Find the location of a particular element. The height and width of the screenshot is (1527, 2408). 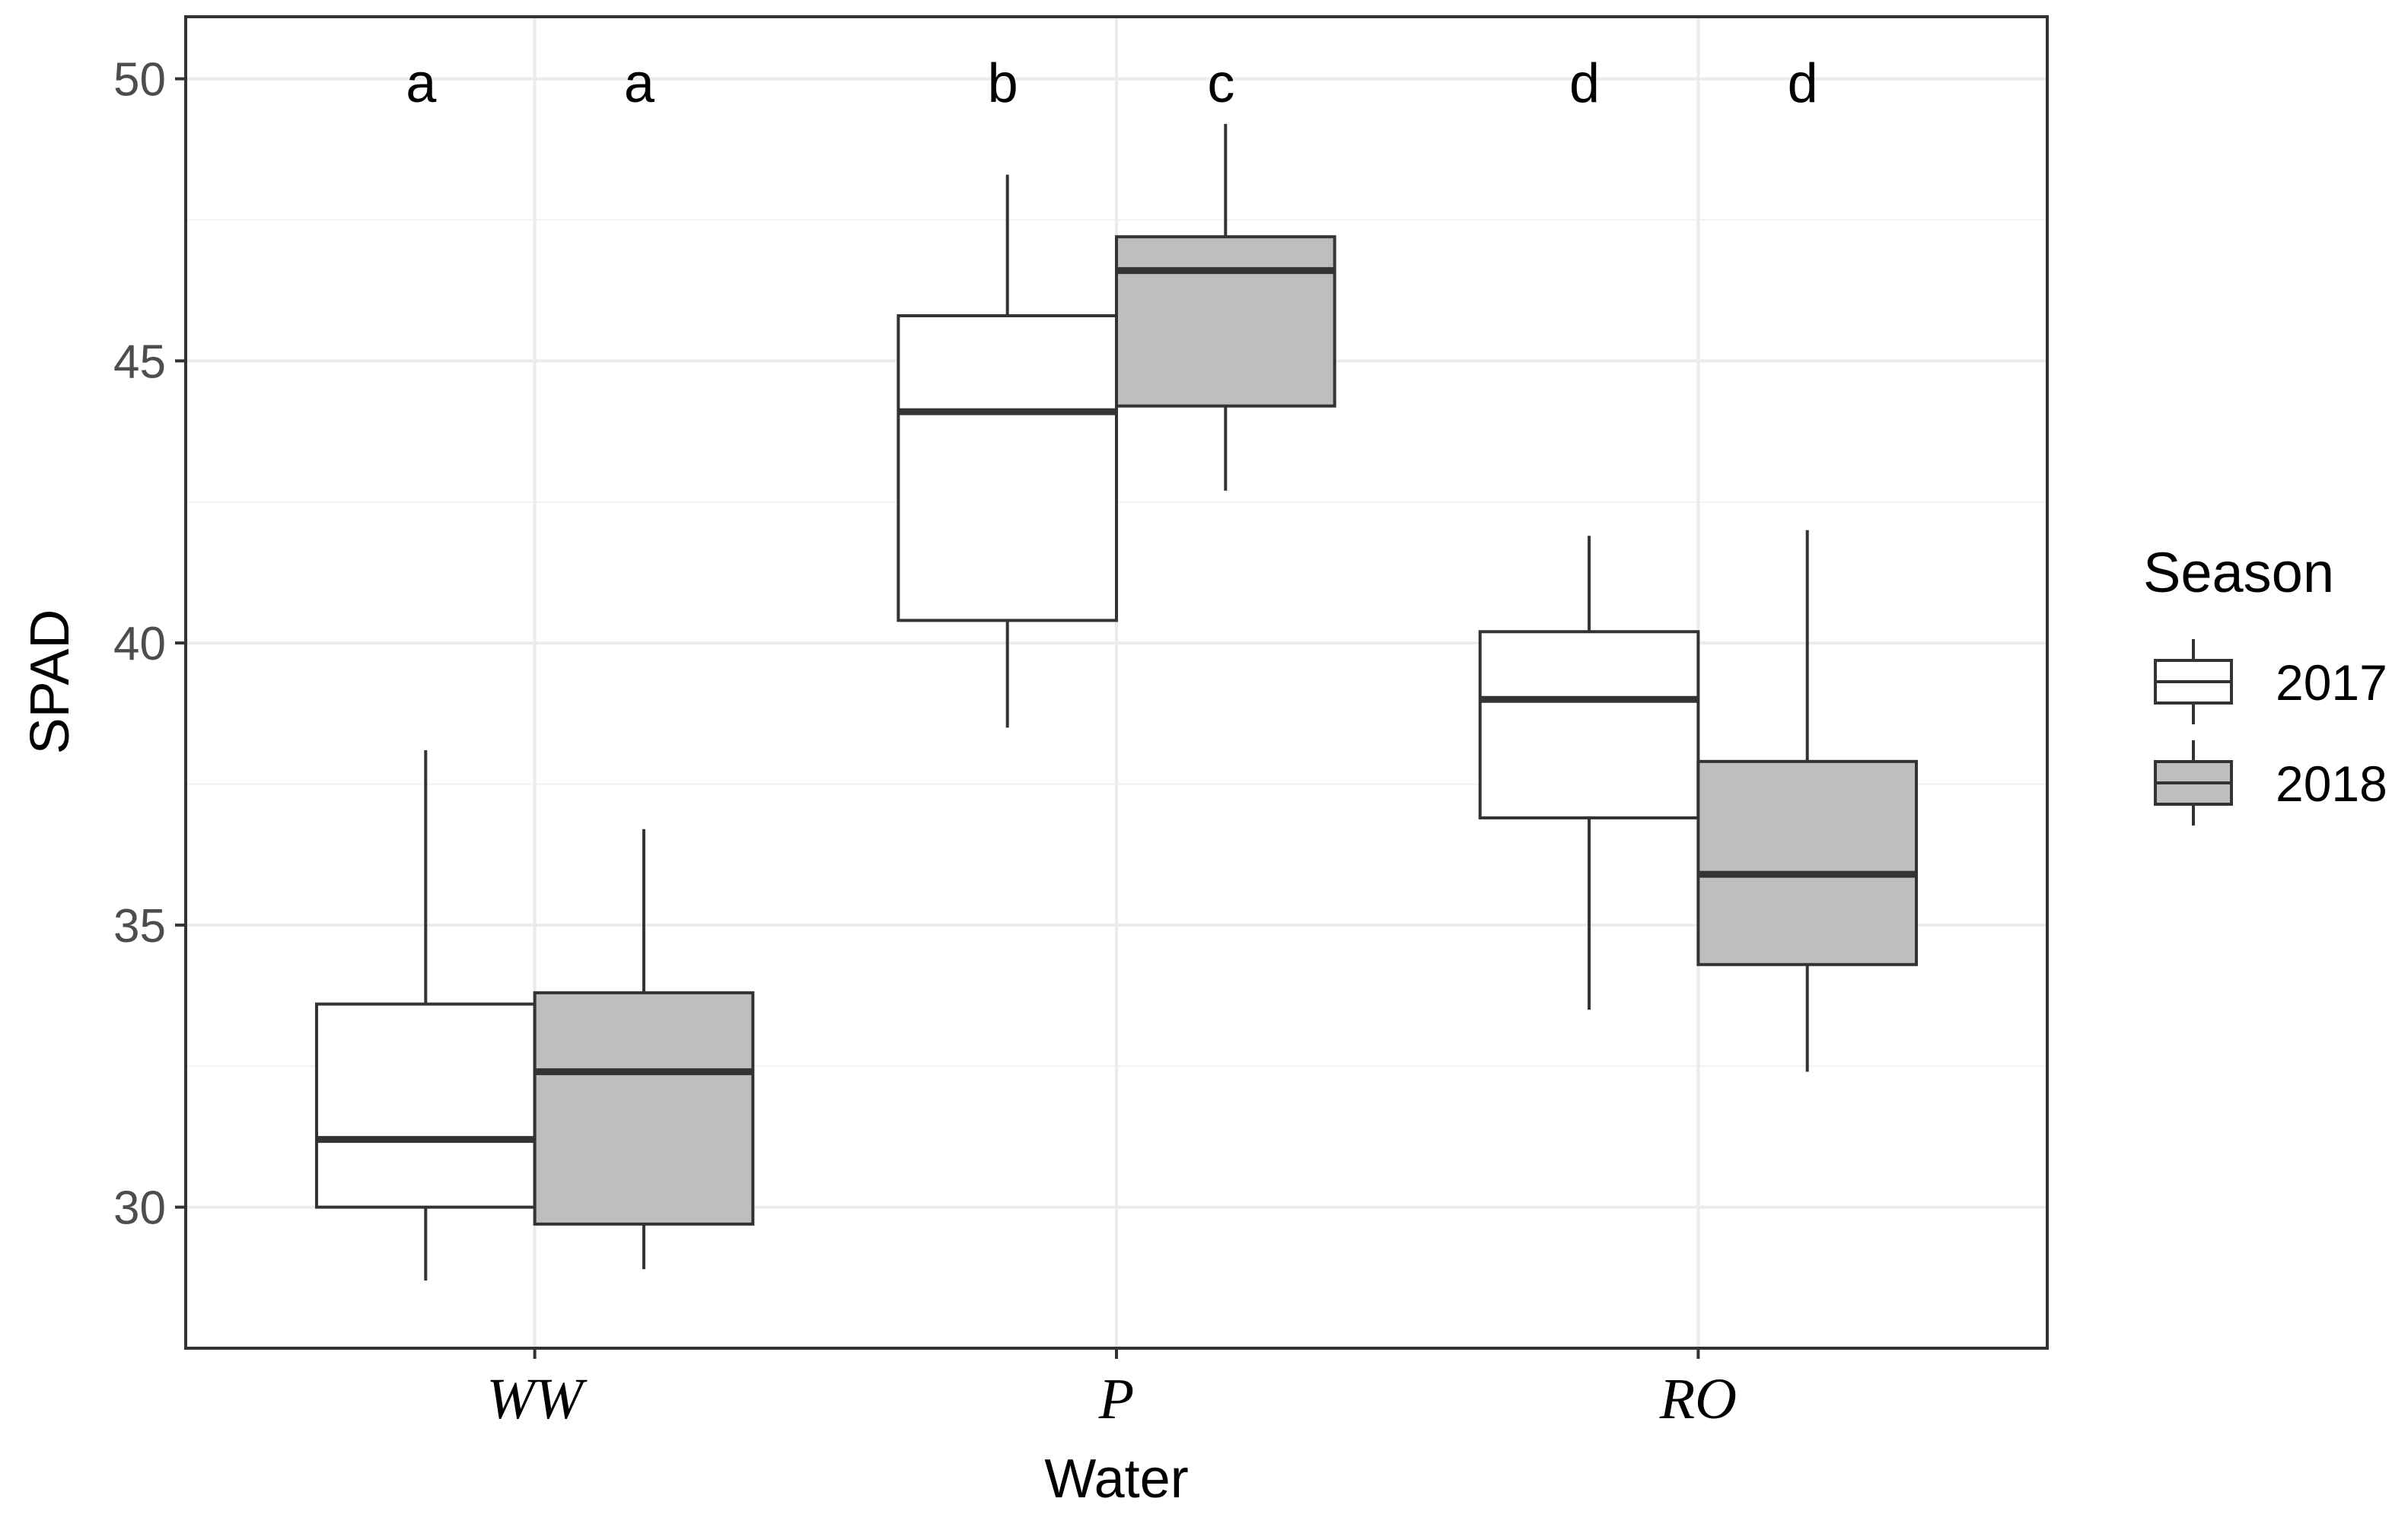

y-tick-label: 50 is located at coordinates (139, 80).